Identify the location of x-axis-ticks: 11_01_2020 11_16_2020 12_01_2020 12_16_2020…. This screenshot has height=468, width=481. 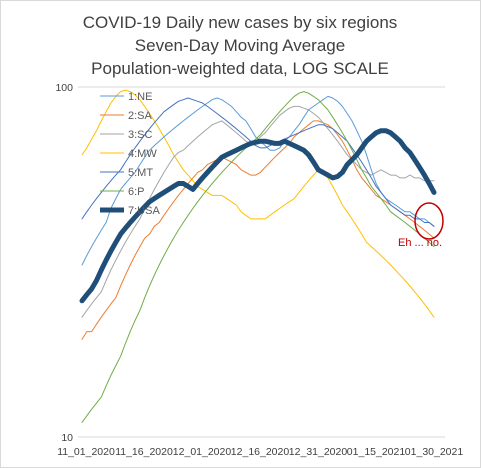
(260, 452).